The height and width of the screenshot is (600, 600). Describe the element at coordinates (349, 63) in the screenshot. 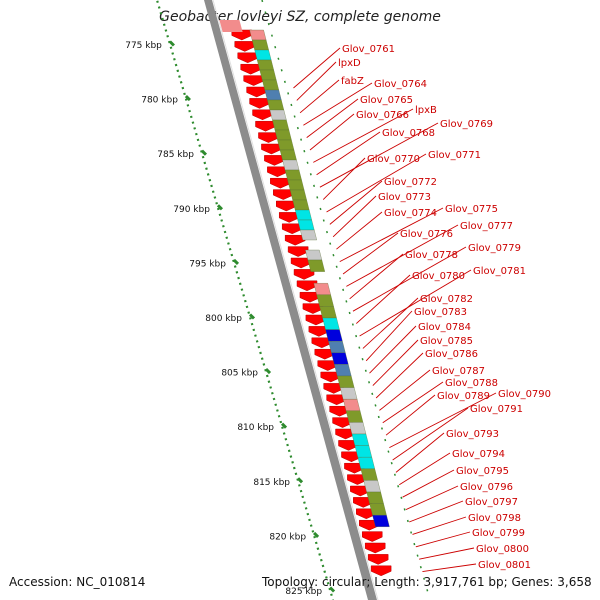

I see `gene-label: lpxD` at that location.